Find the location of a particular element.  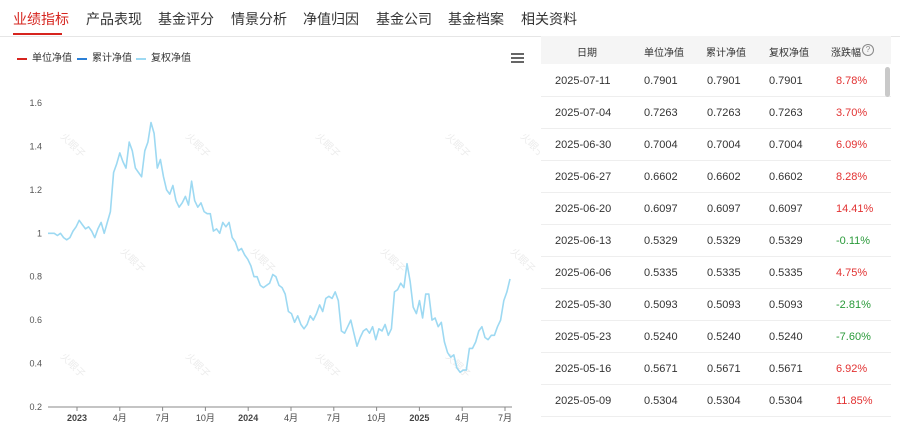

cell-adjusted-nav: 0.5329 is located at coordinates (786, 241).